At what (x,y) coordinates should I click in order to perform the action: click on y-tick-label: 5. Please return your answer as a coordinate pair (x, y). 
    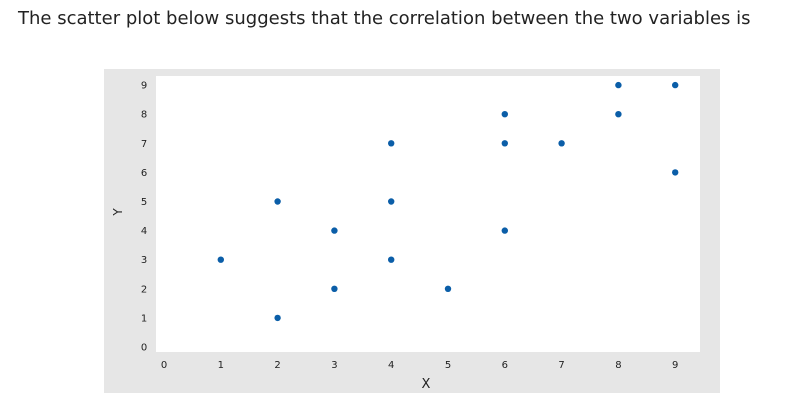
    Looking at the image, I should click on (144, 202).